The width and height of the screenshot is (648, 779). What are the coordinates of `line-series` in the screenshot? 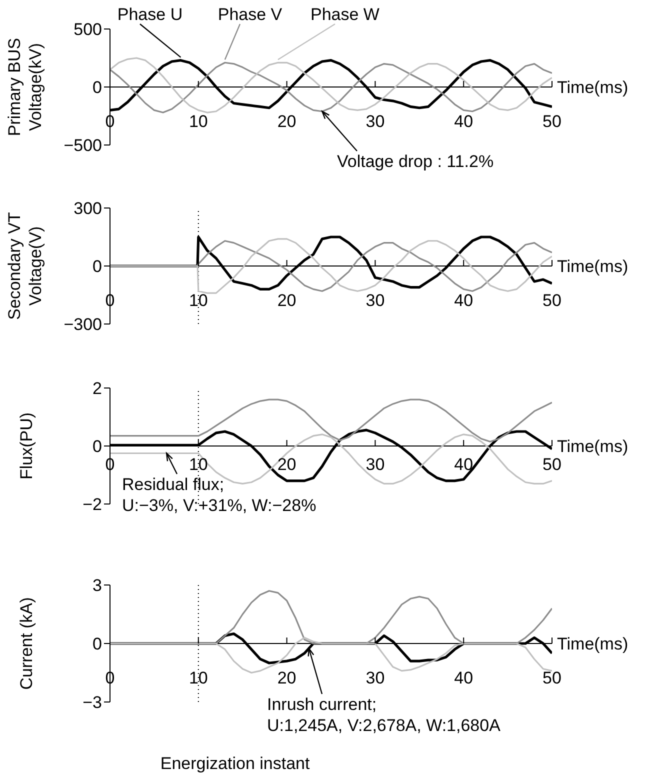 It's located at (331, 420).